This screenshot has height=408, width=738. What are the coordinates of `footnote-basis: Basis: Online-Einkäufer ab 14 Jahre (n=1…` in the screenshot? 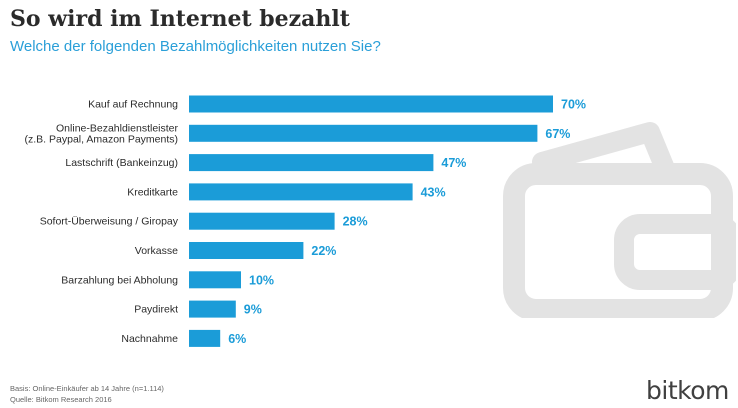 It's located at (87, 388).